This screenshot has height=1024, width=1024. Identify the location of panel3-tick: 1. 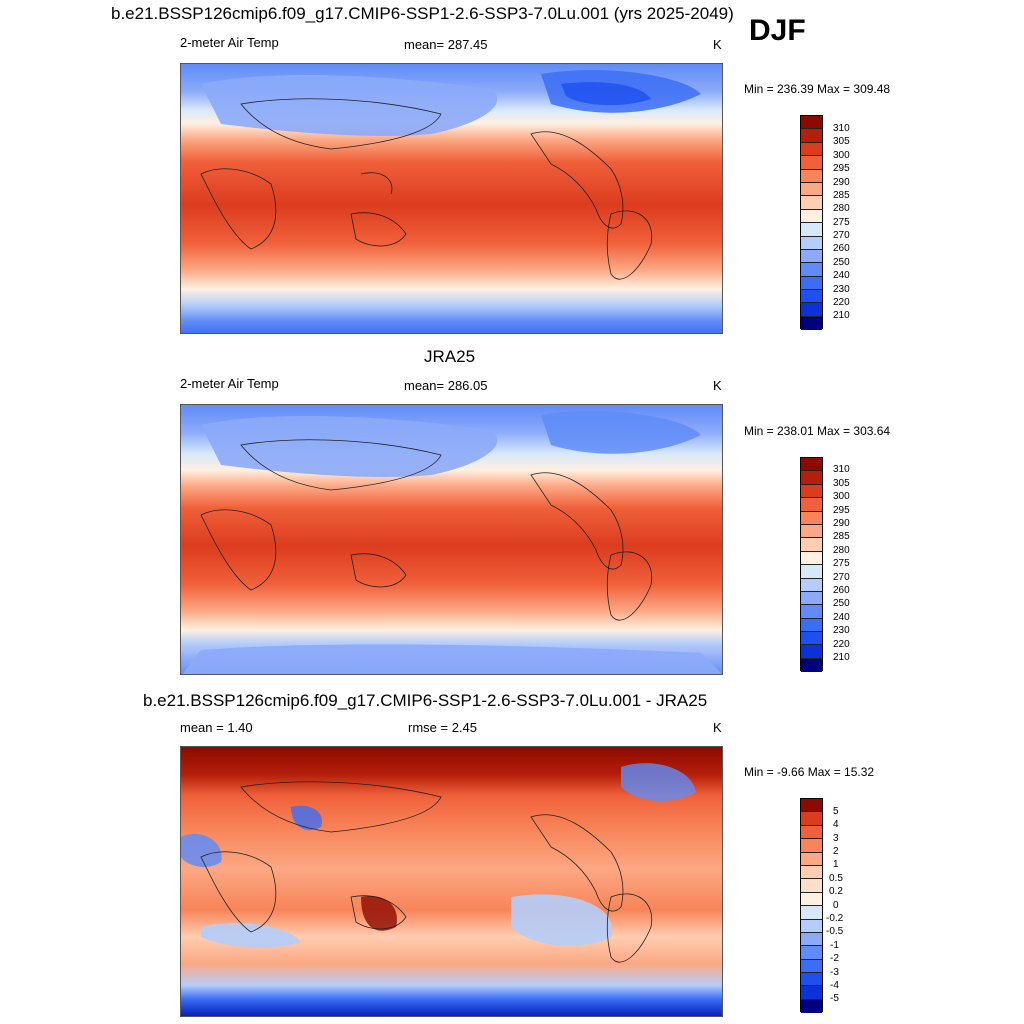
(836, 864).